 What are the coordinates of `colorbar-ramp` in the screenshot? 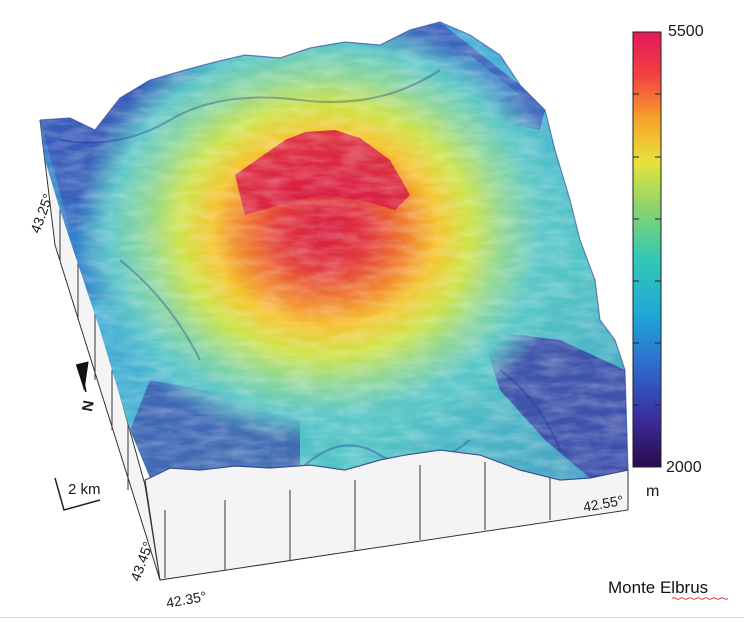 It's located at (647, 249).